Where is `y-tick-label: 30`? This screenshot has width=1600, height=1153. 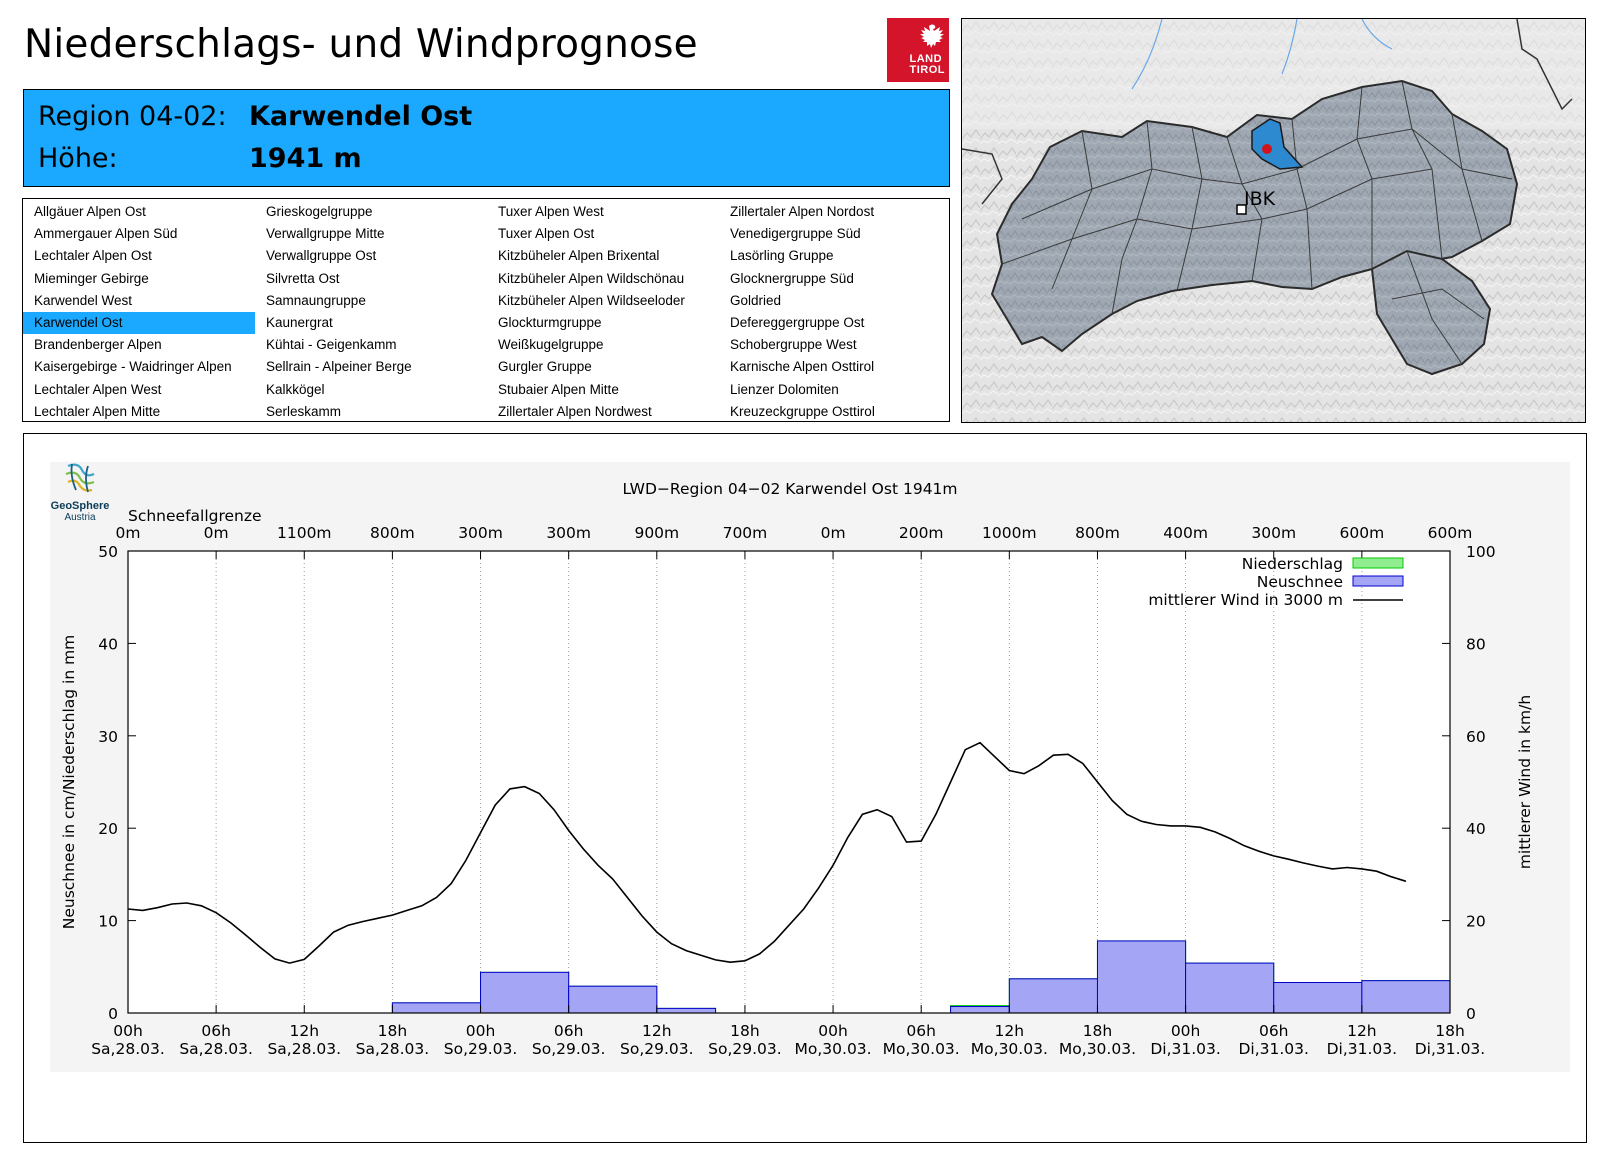 y-tick-label: 30 is located at coordinates (108, 737).